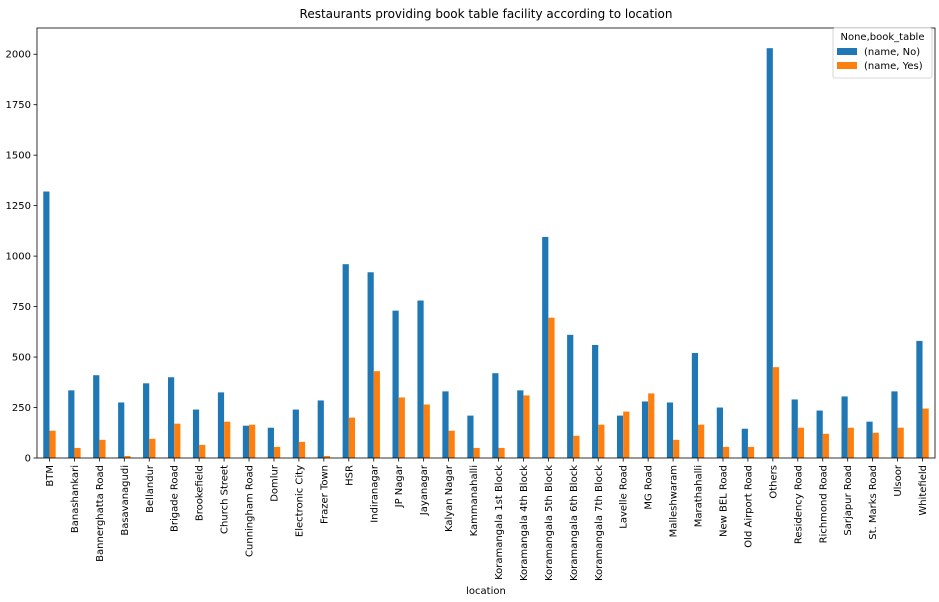  Describe the element at coordinates (880, 59) in the screenshot. I see `legend-entries: (name, No) (name, Yes)` at that location.